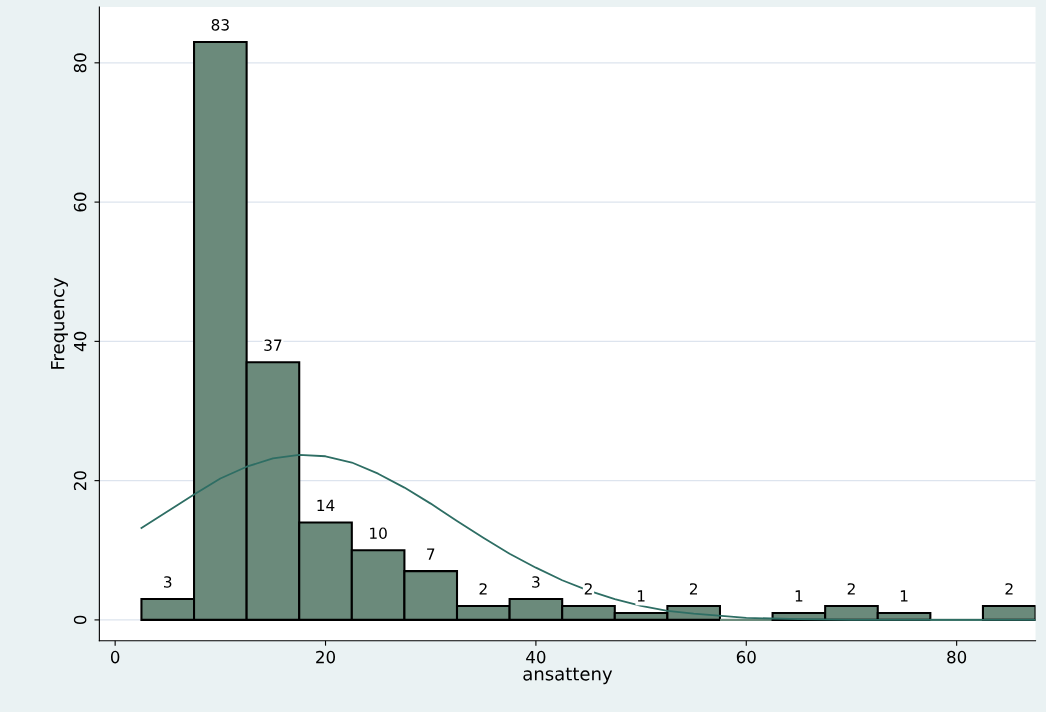 The height and width of the screenshot is (712, 1046). Describe the element at coordinates (378, 533) in the screenshot. I see `data-label: 10` at that location.